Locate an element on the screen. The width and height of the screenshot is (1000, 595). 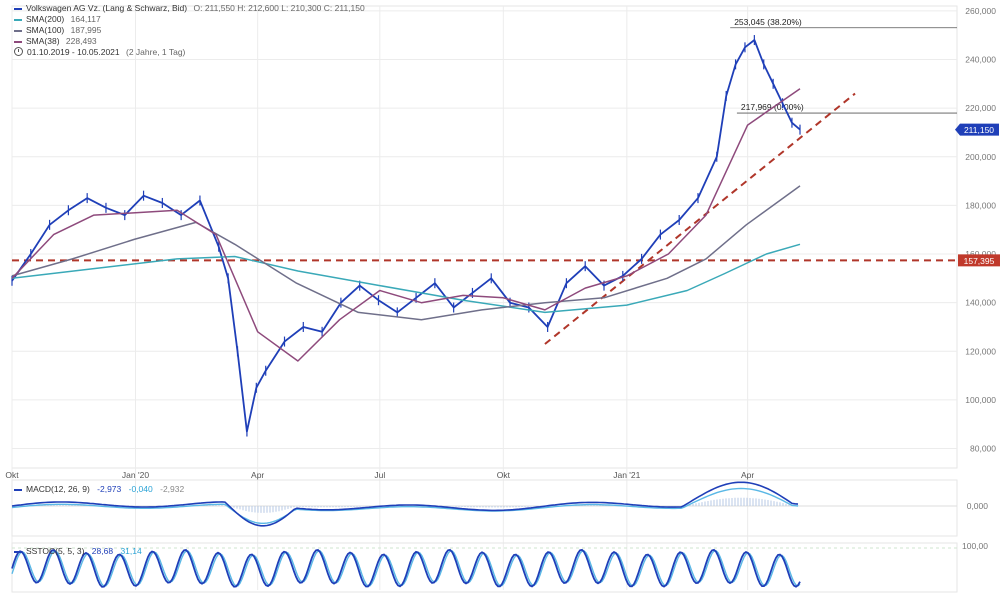
instrument-title: Volkswagen AG Vz. (Lang & Schwarz, Bid) is located at coordinates (107, 8).